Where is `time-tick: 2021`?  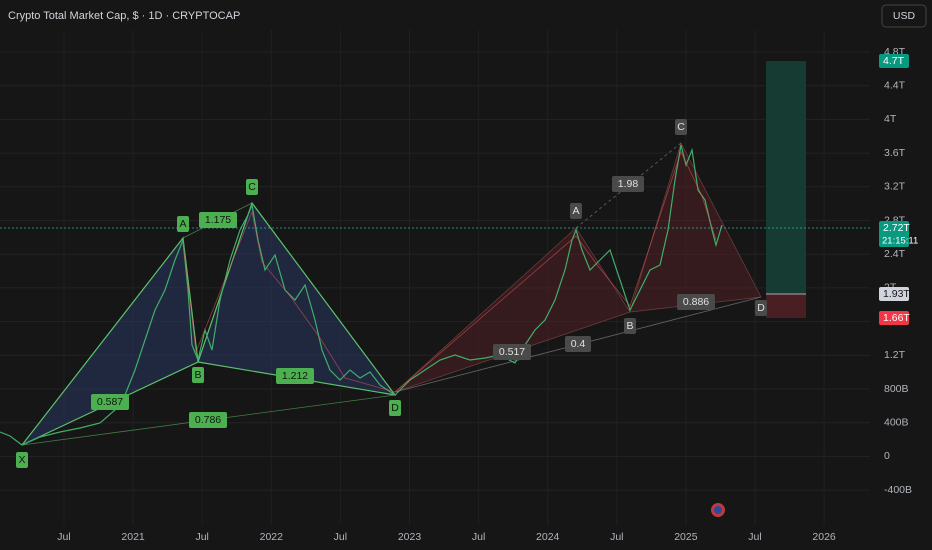 time-tick: 2021 is located at coordinates (133, 537).